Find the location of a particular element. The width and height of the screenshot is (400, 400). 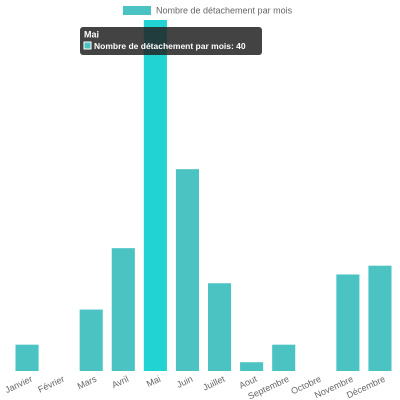

tooltip-title: Mai is located at coordinates (91, 35).